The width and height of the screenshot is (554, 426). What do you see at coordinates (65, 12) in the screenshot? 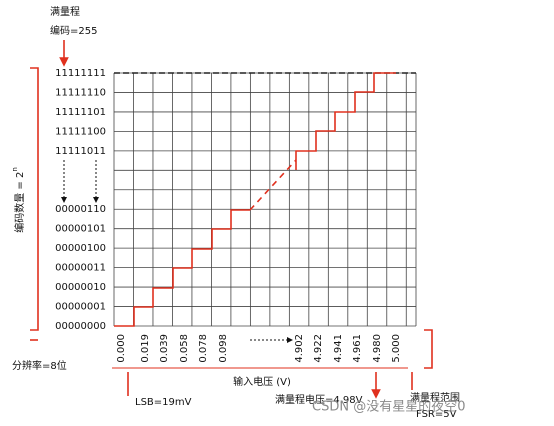
I see `full-scale-title: 满量程` at bounding box center [65, 12].